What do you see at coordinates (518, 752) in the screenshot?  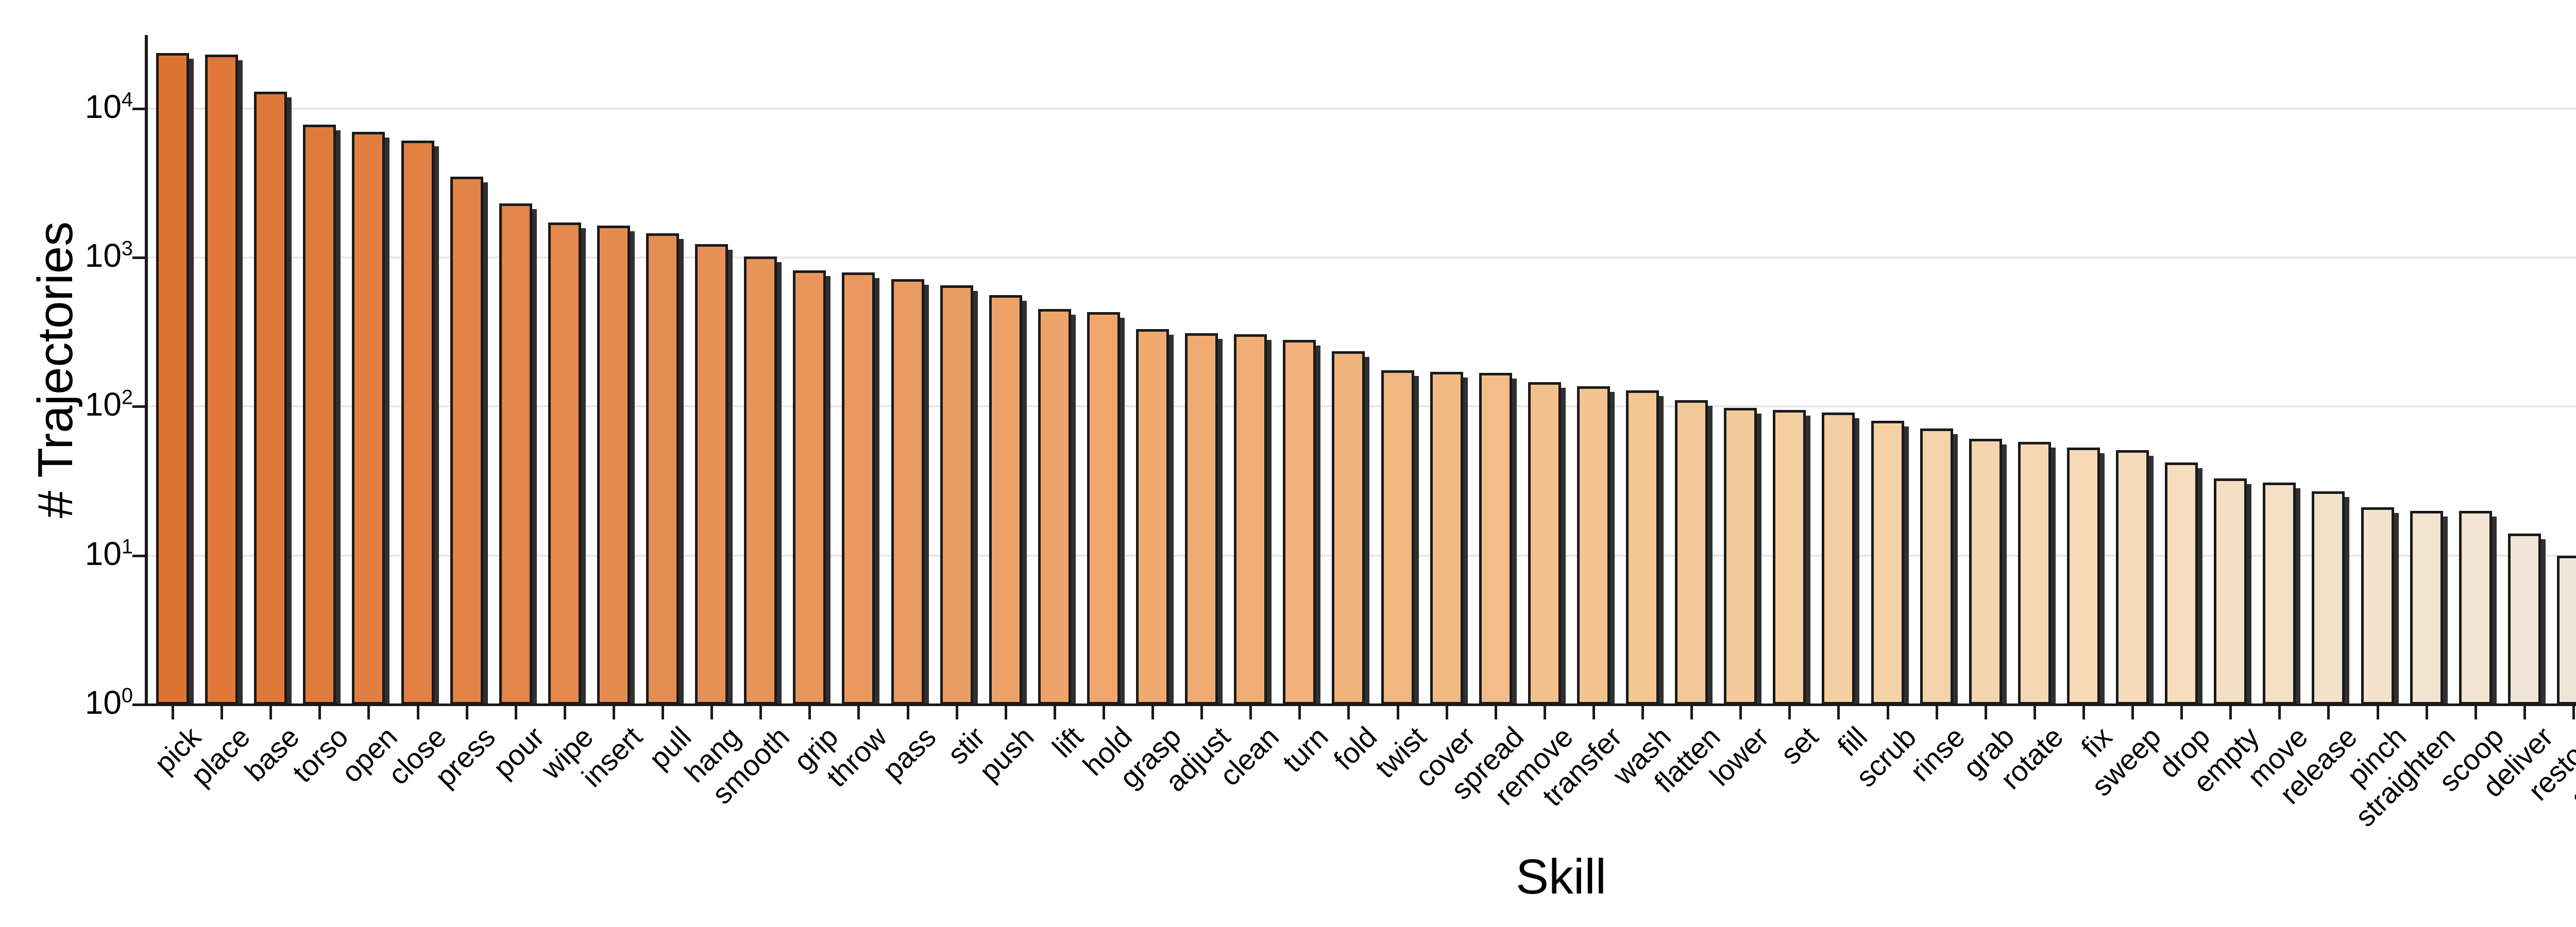 I see `x-tick-label-pour: pour` at bounding box center [518, 752].